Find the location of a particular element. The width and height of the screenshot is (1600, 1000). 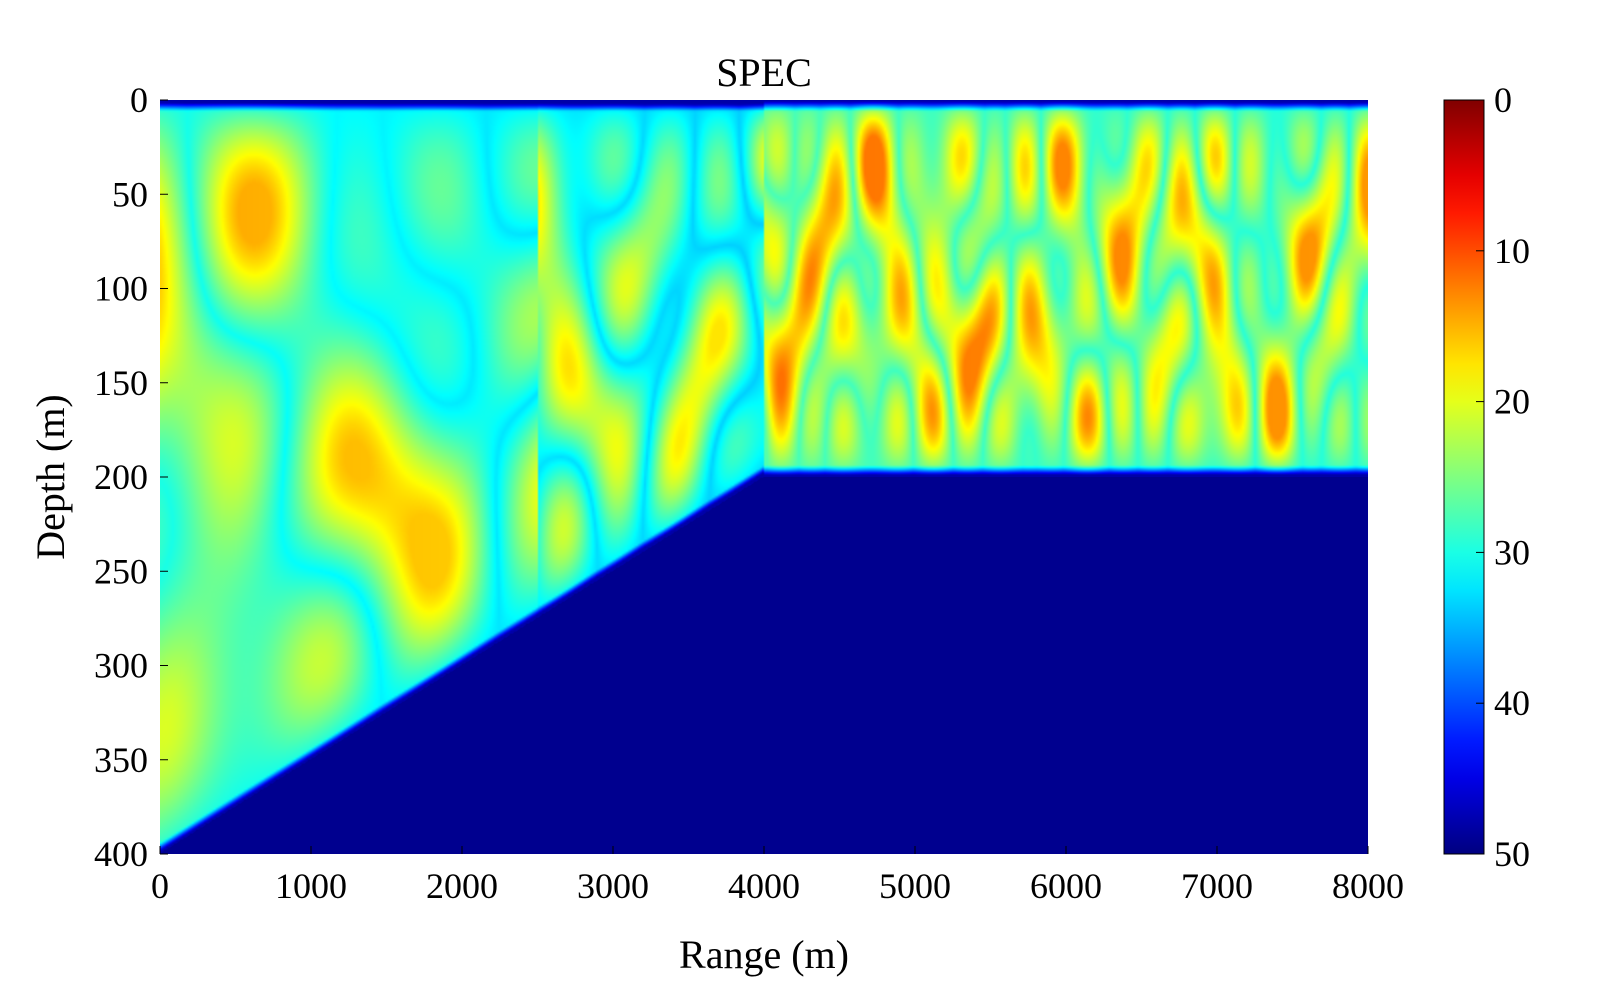

y-tick-label: 50 is located at coordinates (130, 194).